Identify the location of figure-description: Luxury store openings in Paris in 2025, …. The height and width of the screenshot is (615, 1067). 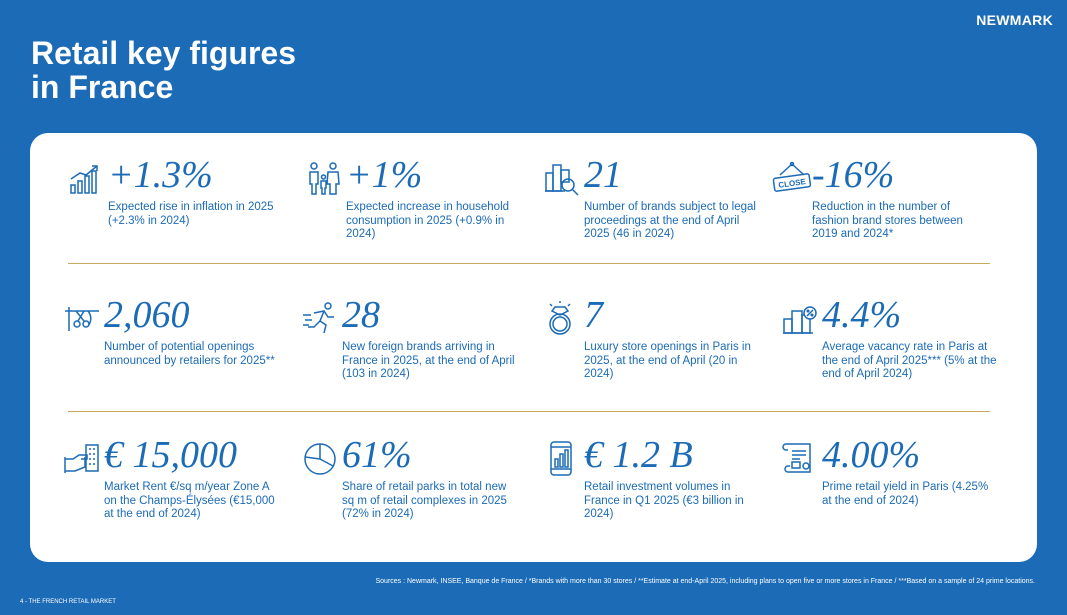
(667, 361).